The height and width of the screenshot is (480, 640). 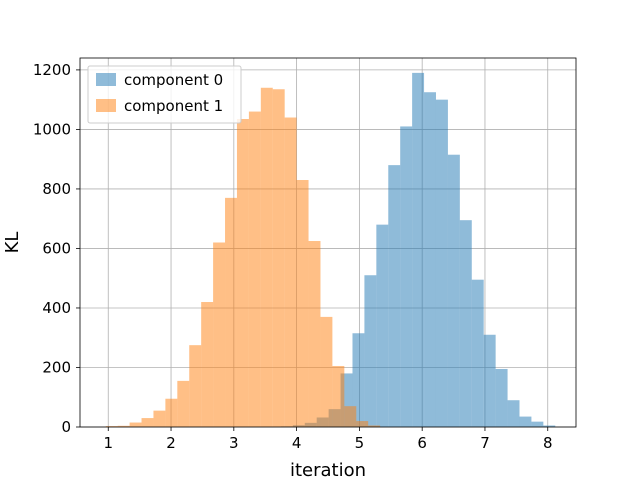 I want to click on x-tick-label: 3, so click(x=234, y=443).